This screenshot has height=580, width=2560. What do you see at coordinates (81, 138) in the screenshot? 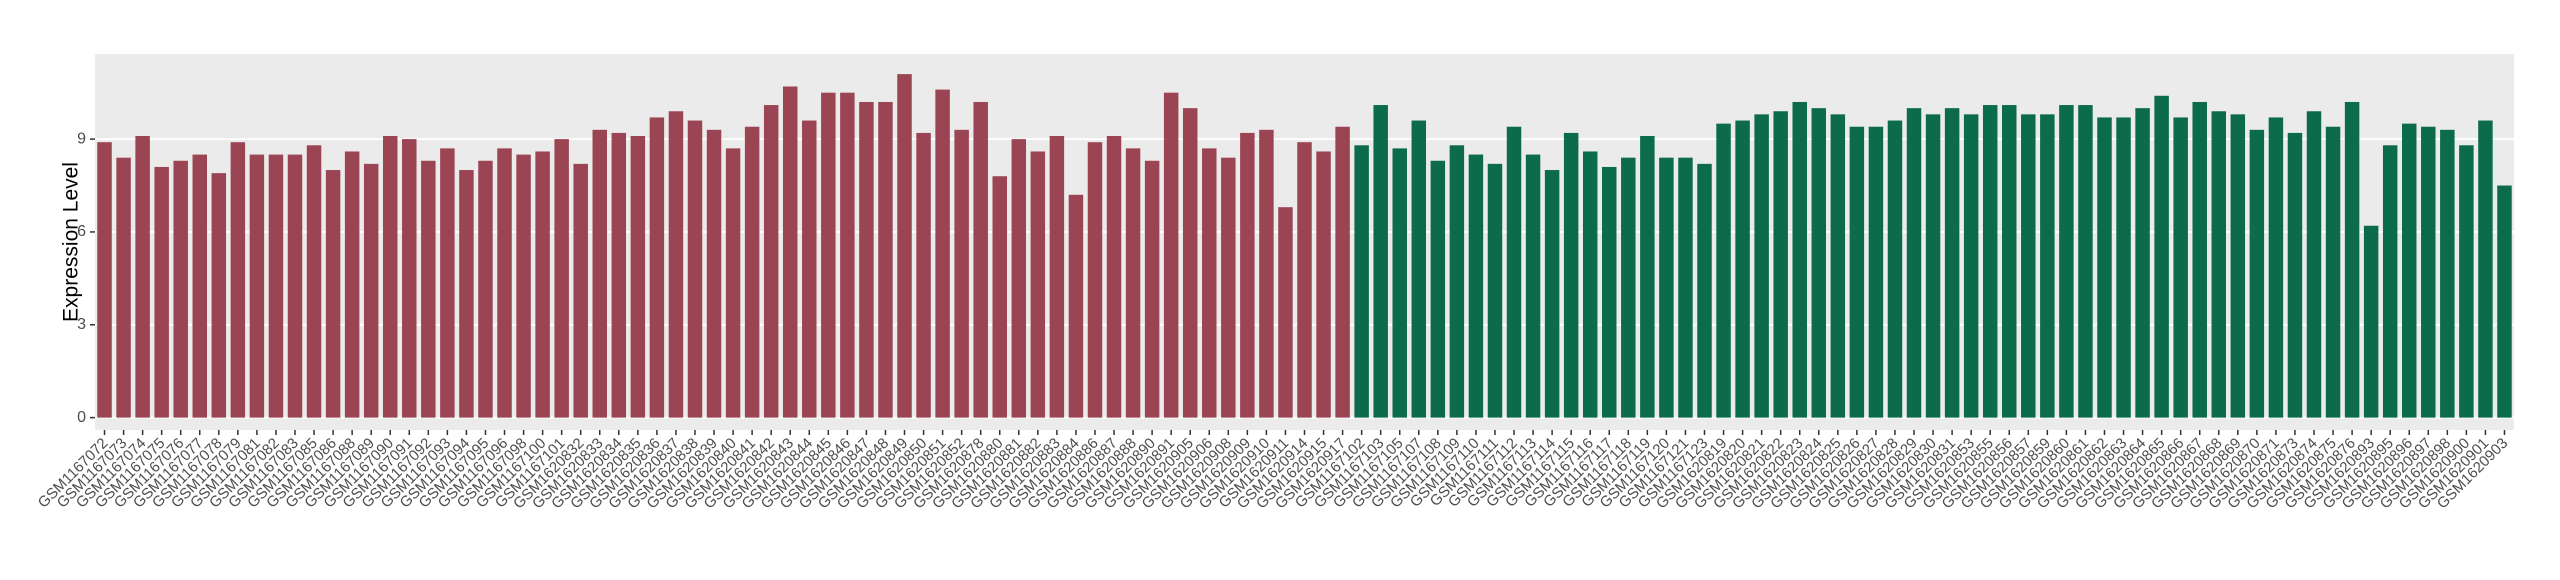
I see `y-tick-label: 9` at bounding box center [81, 138].